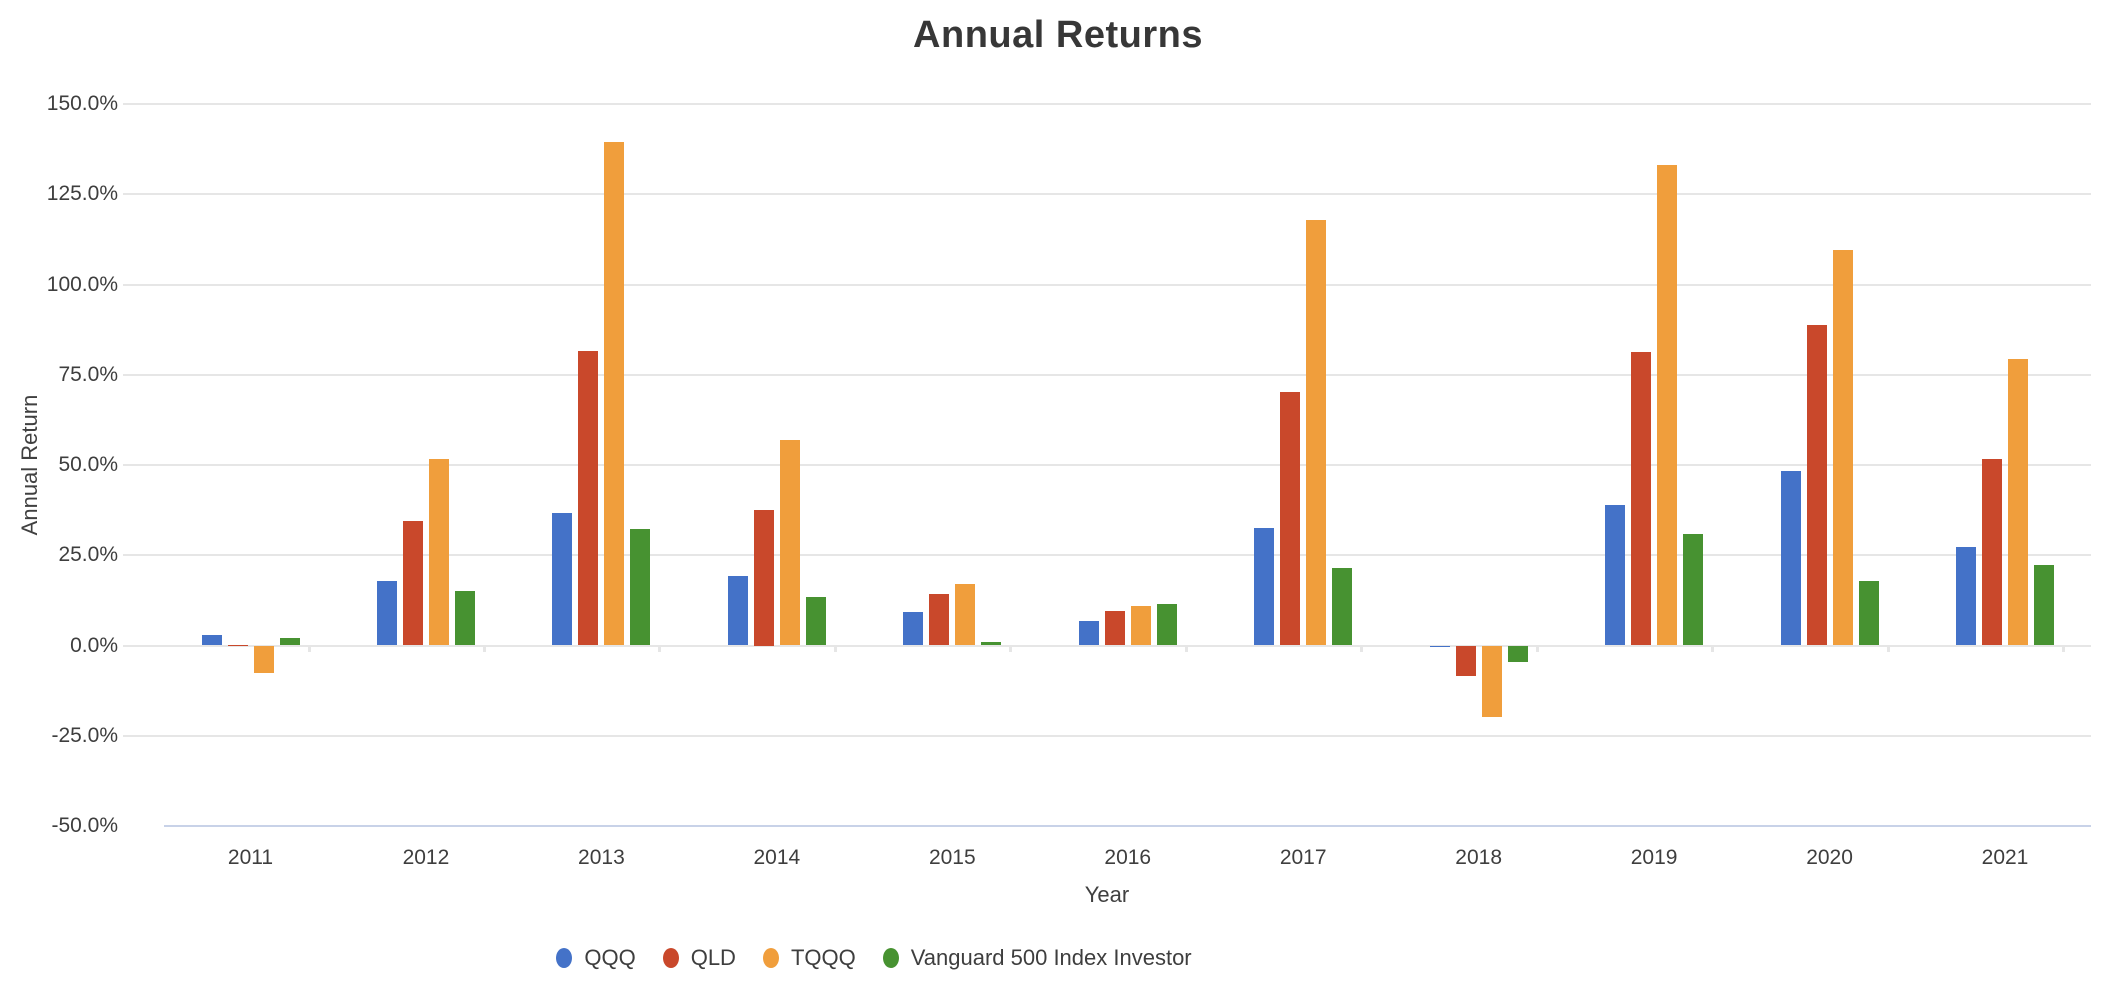  I want to click on bar-qqq-2017, so click(1264, 586).